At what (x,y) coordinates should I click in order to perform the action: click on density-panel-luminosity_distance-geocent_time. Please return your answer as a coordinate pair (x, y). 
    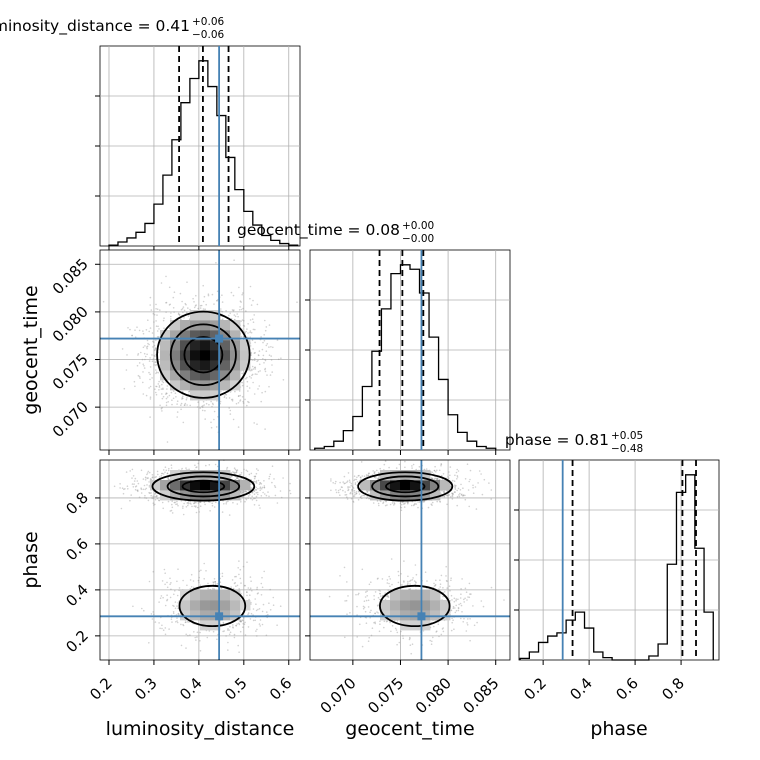
    Looking at the image, I should click on (198, 352).